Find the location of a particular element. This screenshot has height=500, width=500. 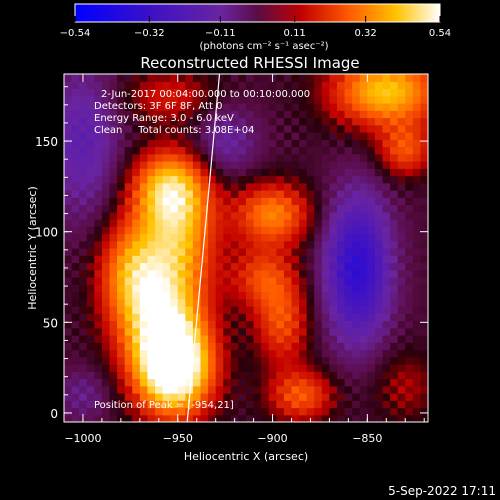

x-tick-label: −850 is located at coordinates (367, 438).